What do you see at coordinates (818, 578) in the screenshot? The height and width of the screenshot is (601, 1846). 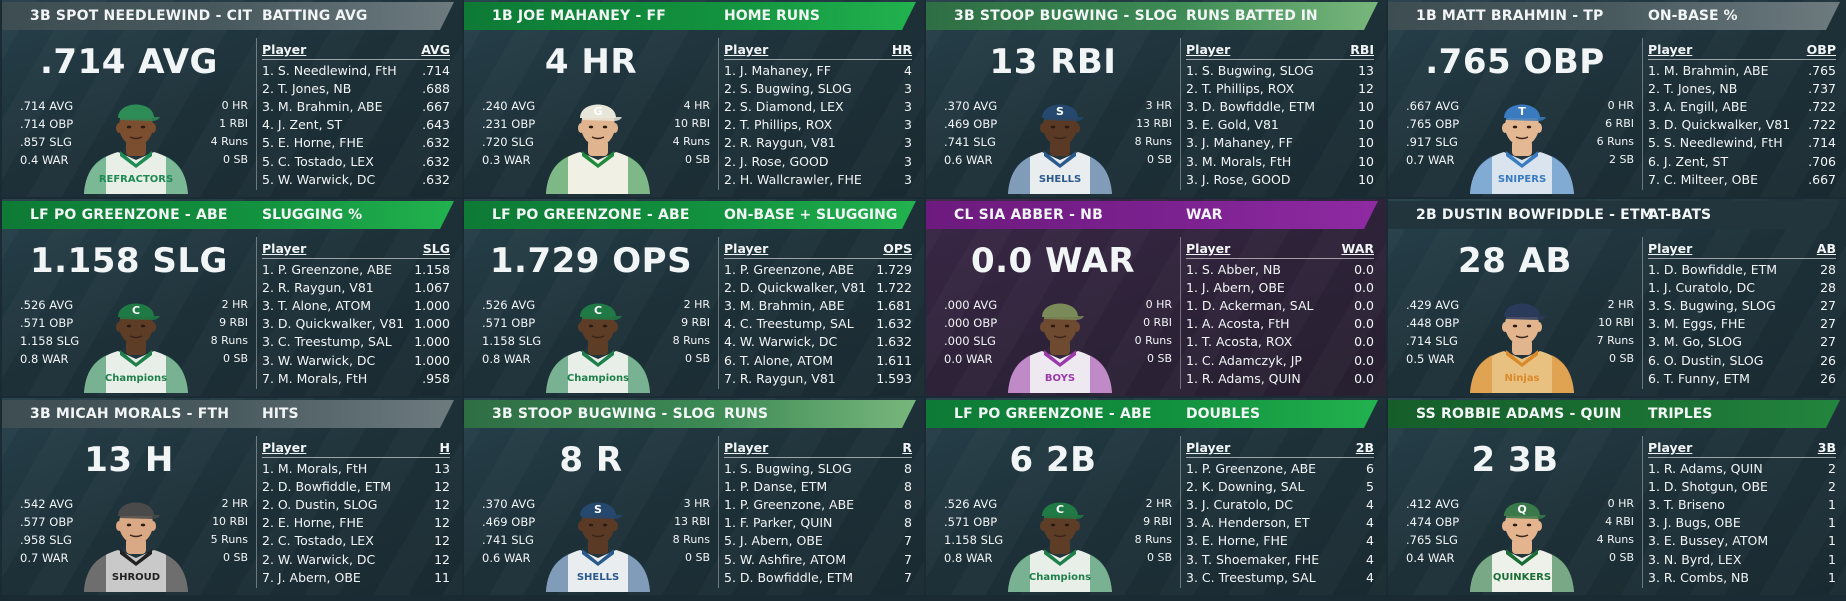 I see `leaderboard-row: 5. D. Bowfiddle, ETM 7` at bounding box center [818, 578].